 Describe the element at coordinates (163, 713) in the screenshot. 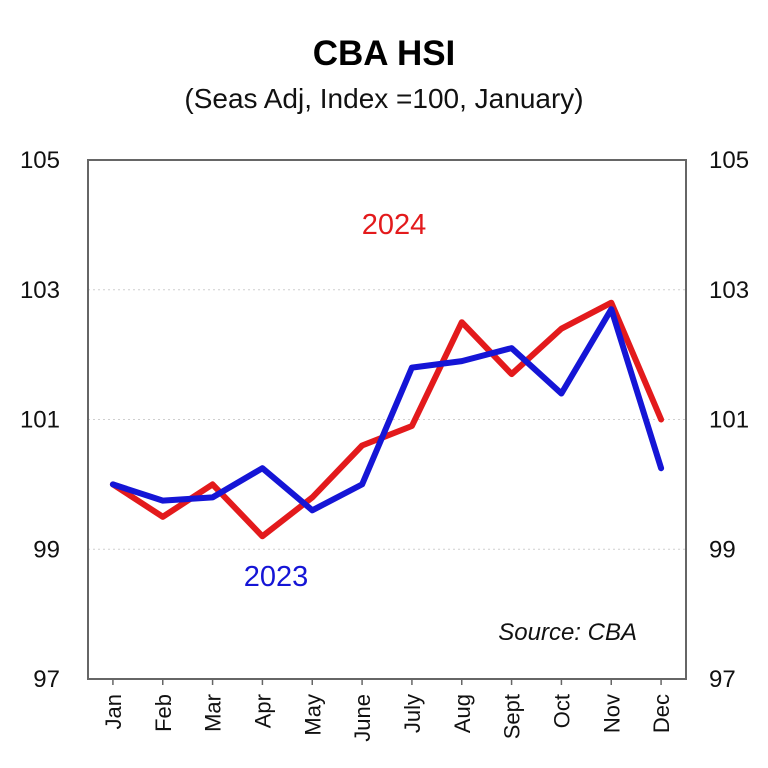

I see `x-tick-label: Feb` at that location.